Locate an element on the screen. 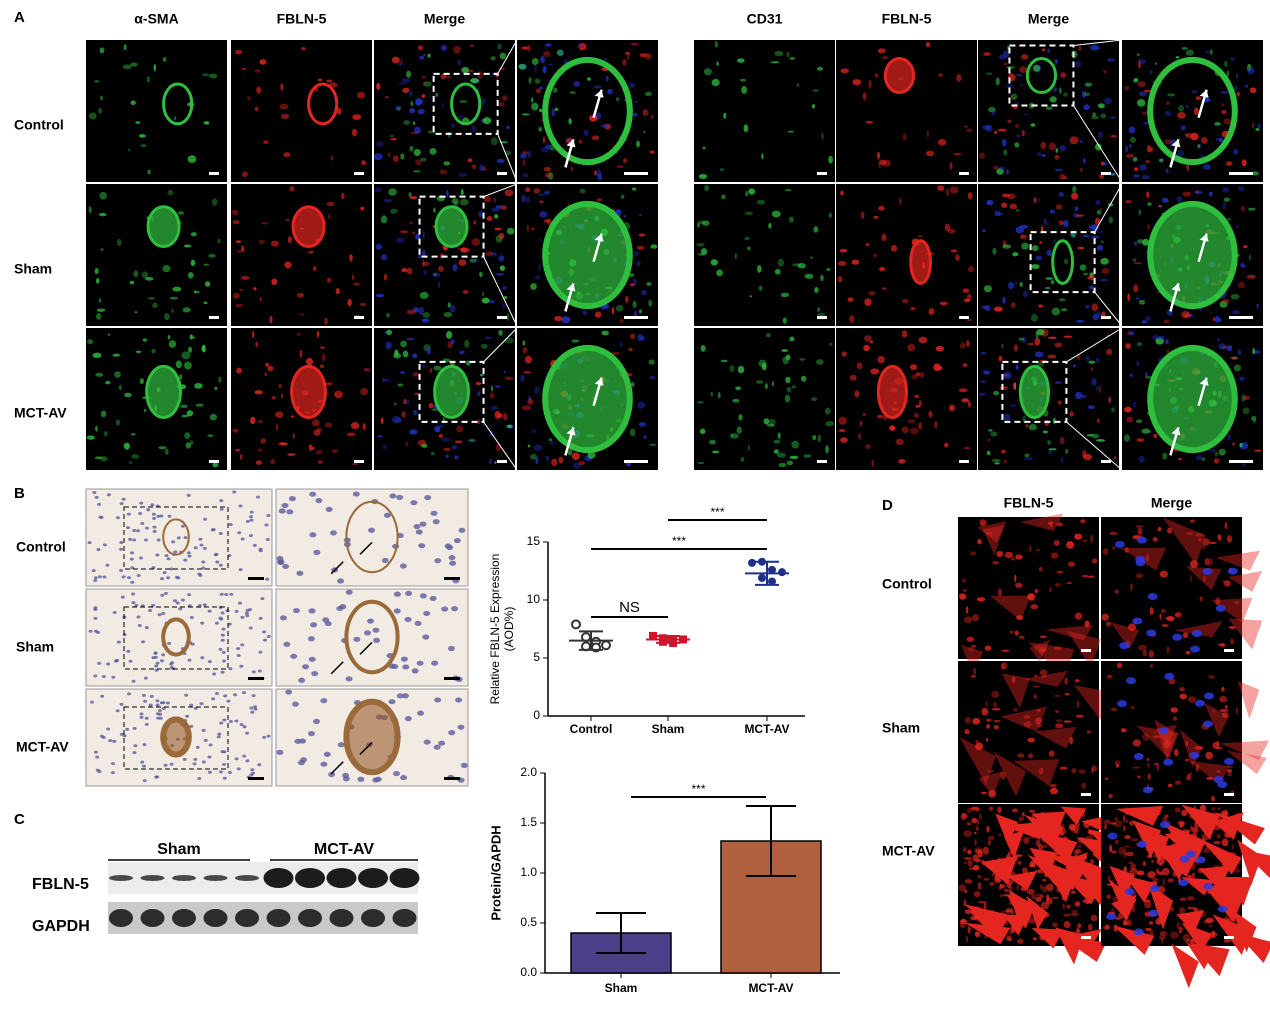 The image size is (1270, 1016). image-background is located at coordinates (764, 255).